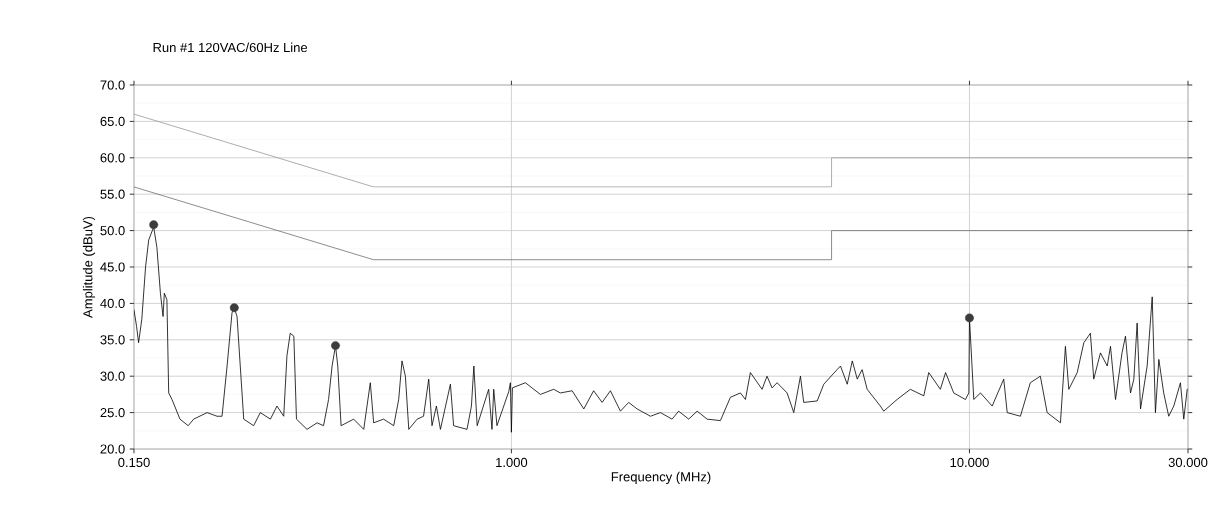 The height and width of the screenshot is (525, 1218). Describe the element at coordinates (89, 267) in the screenshot. I see `y-axis-title: Amplitude (dBuV)` at that location.